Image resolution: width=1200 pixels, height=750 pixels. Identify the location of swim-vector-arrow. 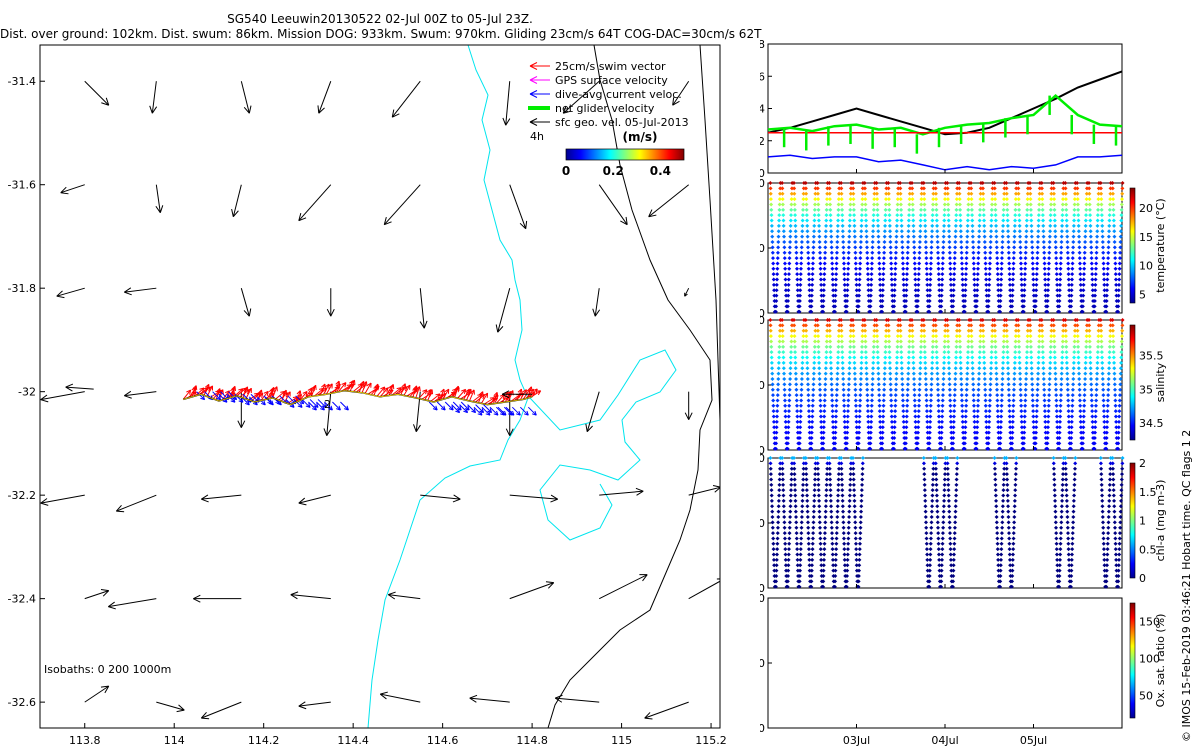
(456, 391).